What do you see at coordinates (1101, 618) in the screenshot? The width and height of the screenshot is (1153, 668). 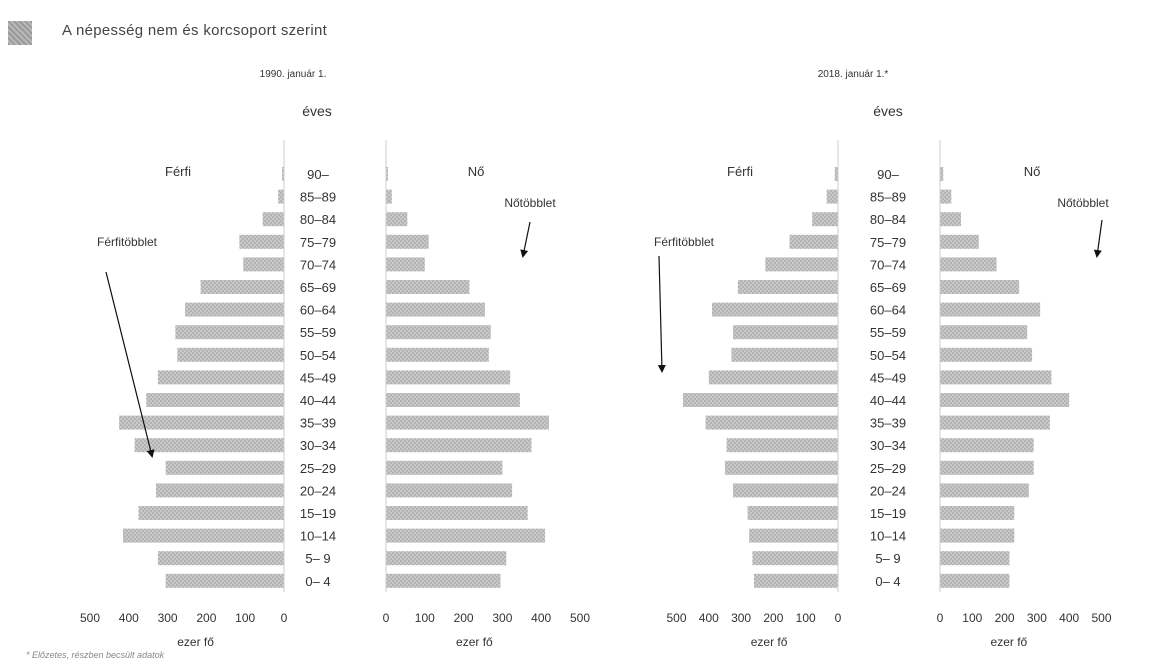 I see `female-x-tick-label: 500` at bounding box center [1101, 618].